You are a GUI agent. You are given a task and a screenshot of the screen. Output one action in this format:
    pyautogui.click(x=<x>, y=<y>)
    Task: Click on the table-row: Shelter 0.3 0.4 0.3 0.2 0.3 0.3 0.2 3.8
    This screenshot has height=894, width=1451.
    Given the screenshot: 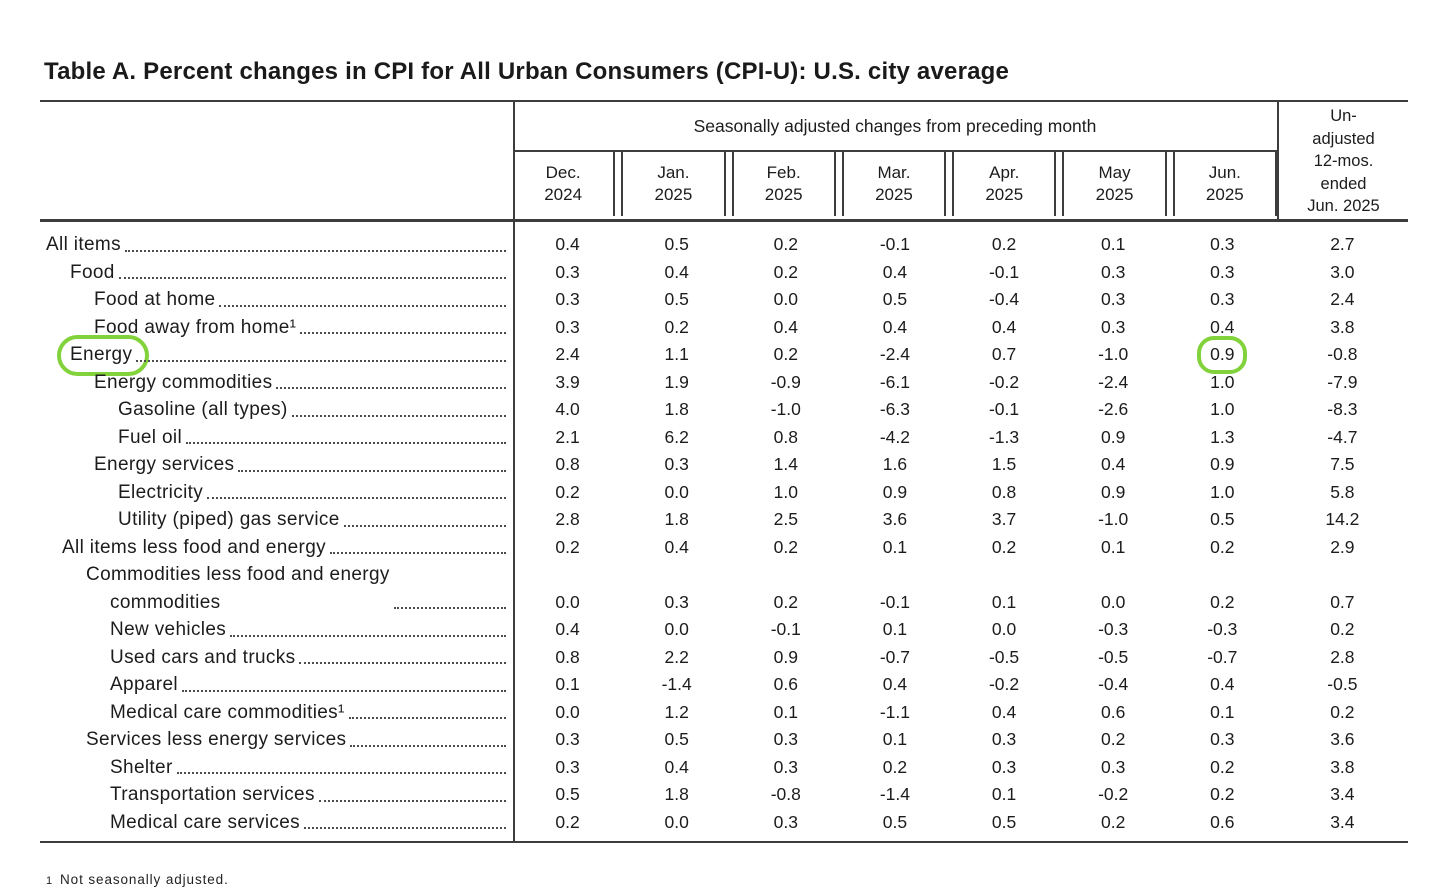 What is the action you would take?
    pyautogui.click(x=724, y=768)
    